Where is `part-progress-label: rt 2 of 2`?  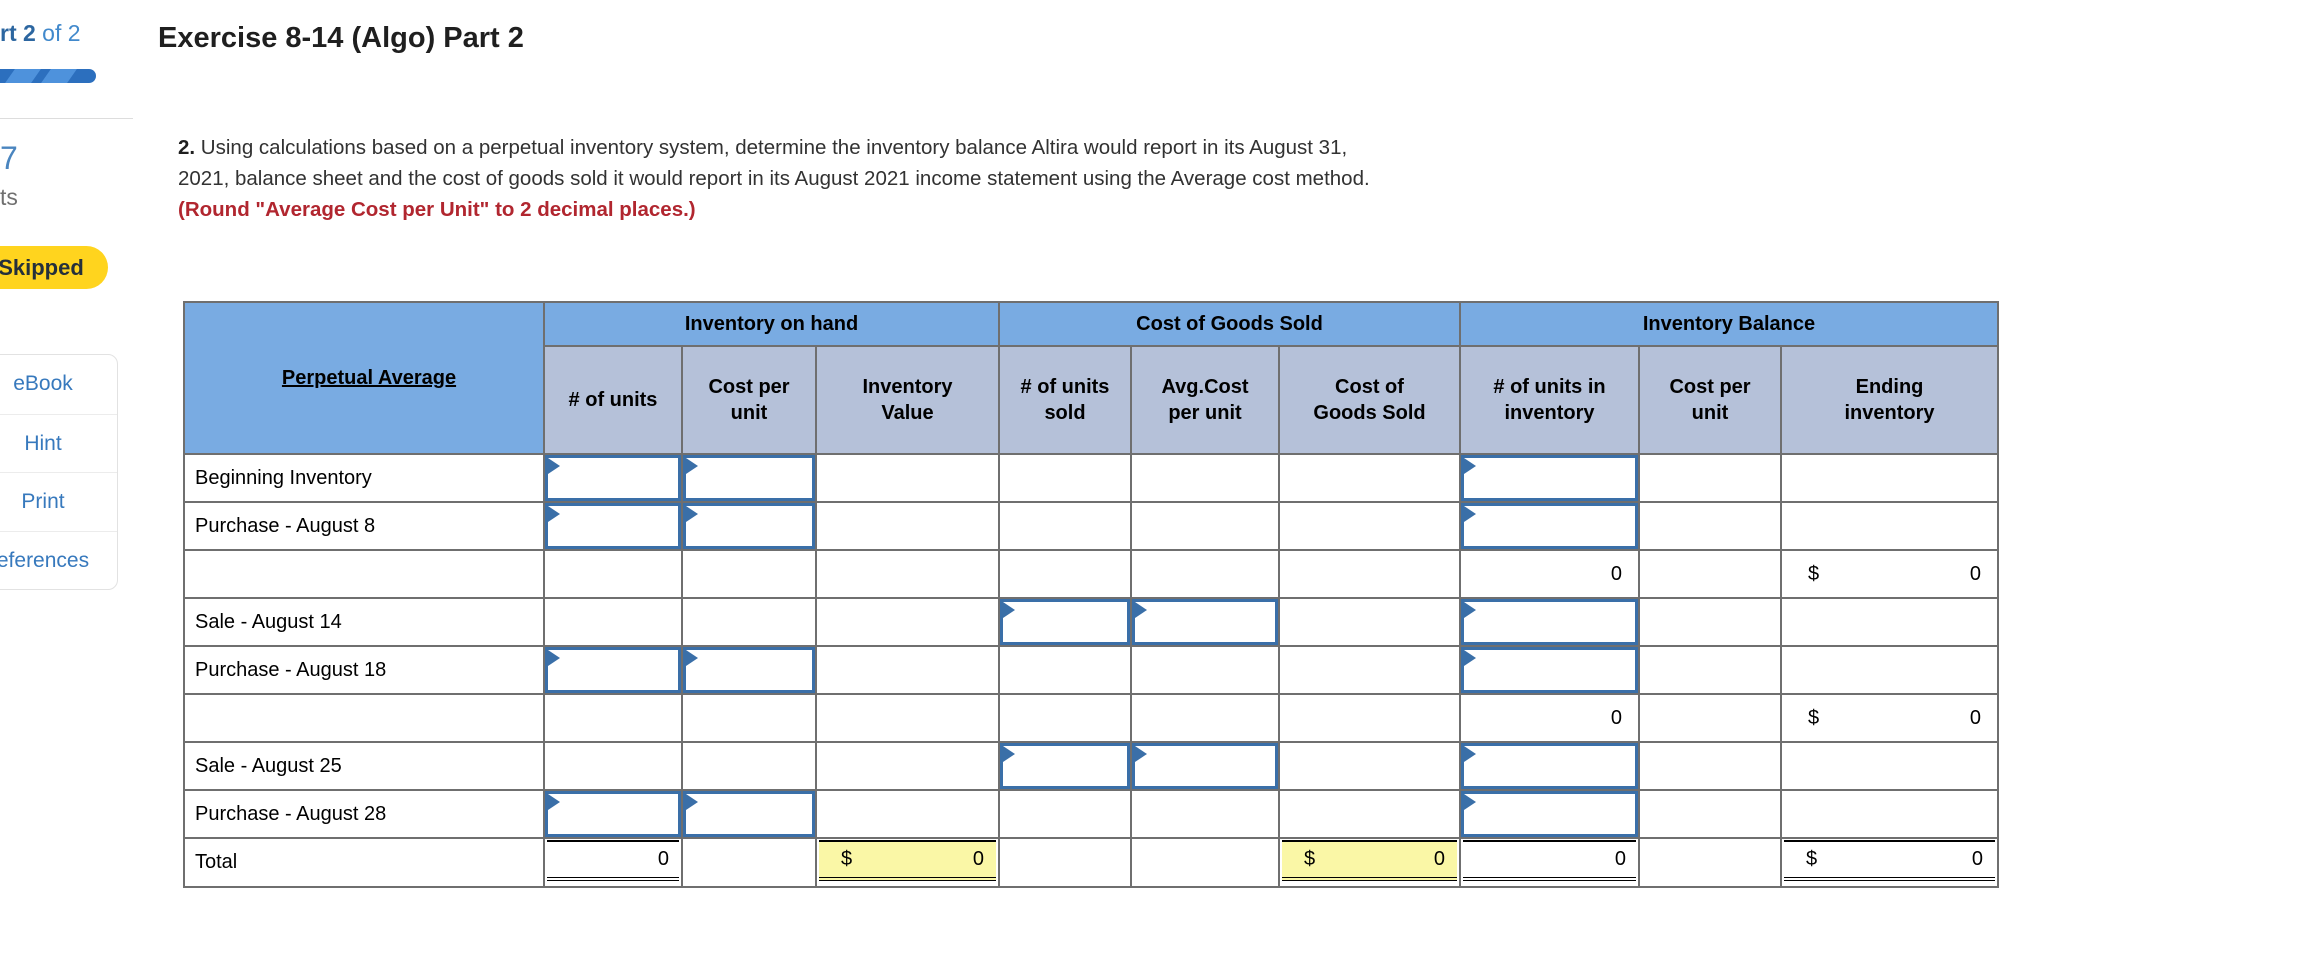
part-progress-label: rt 2 of 2 is located at coordinates (40, 33).